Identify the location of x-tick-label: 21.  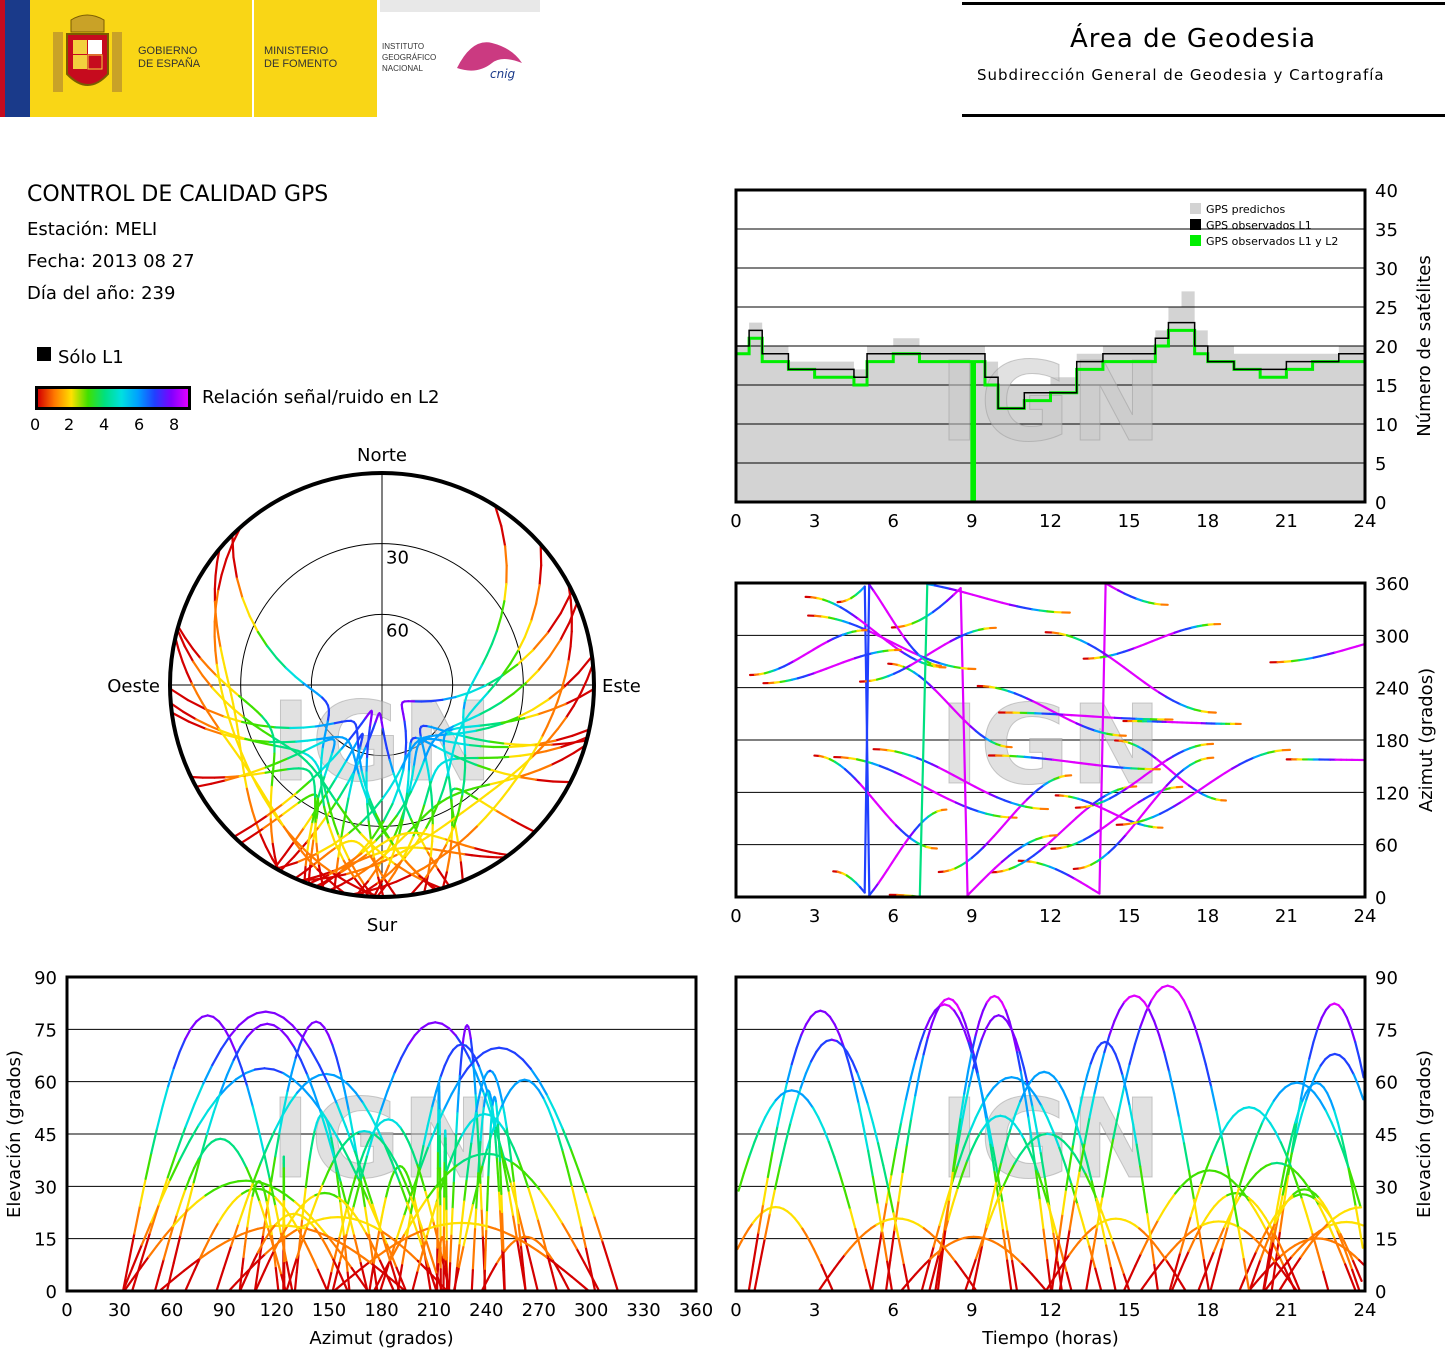
(1286, 521).